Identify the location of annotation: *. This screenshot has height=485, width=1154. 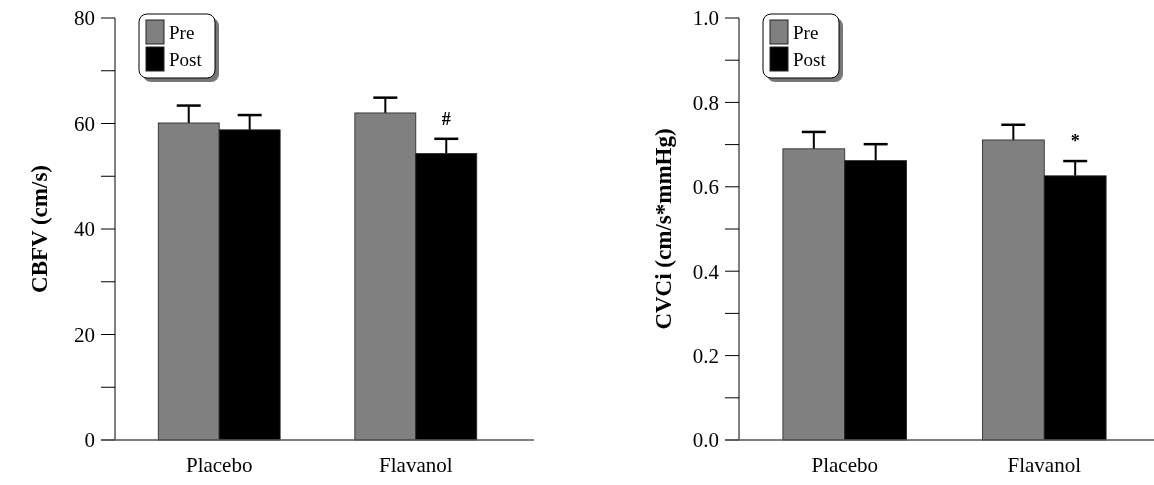
(1075, 141).